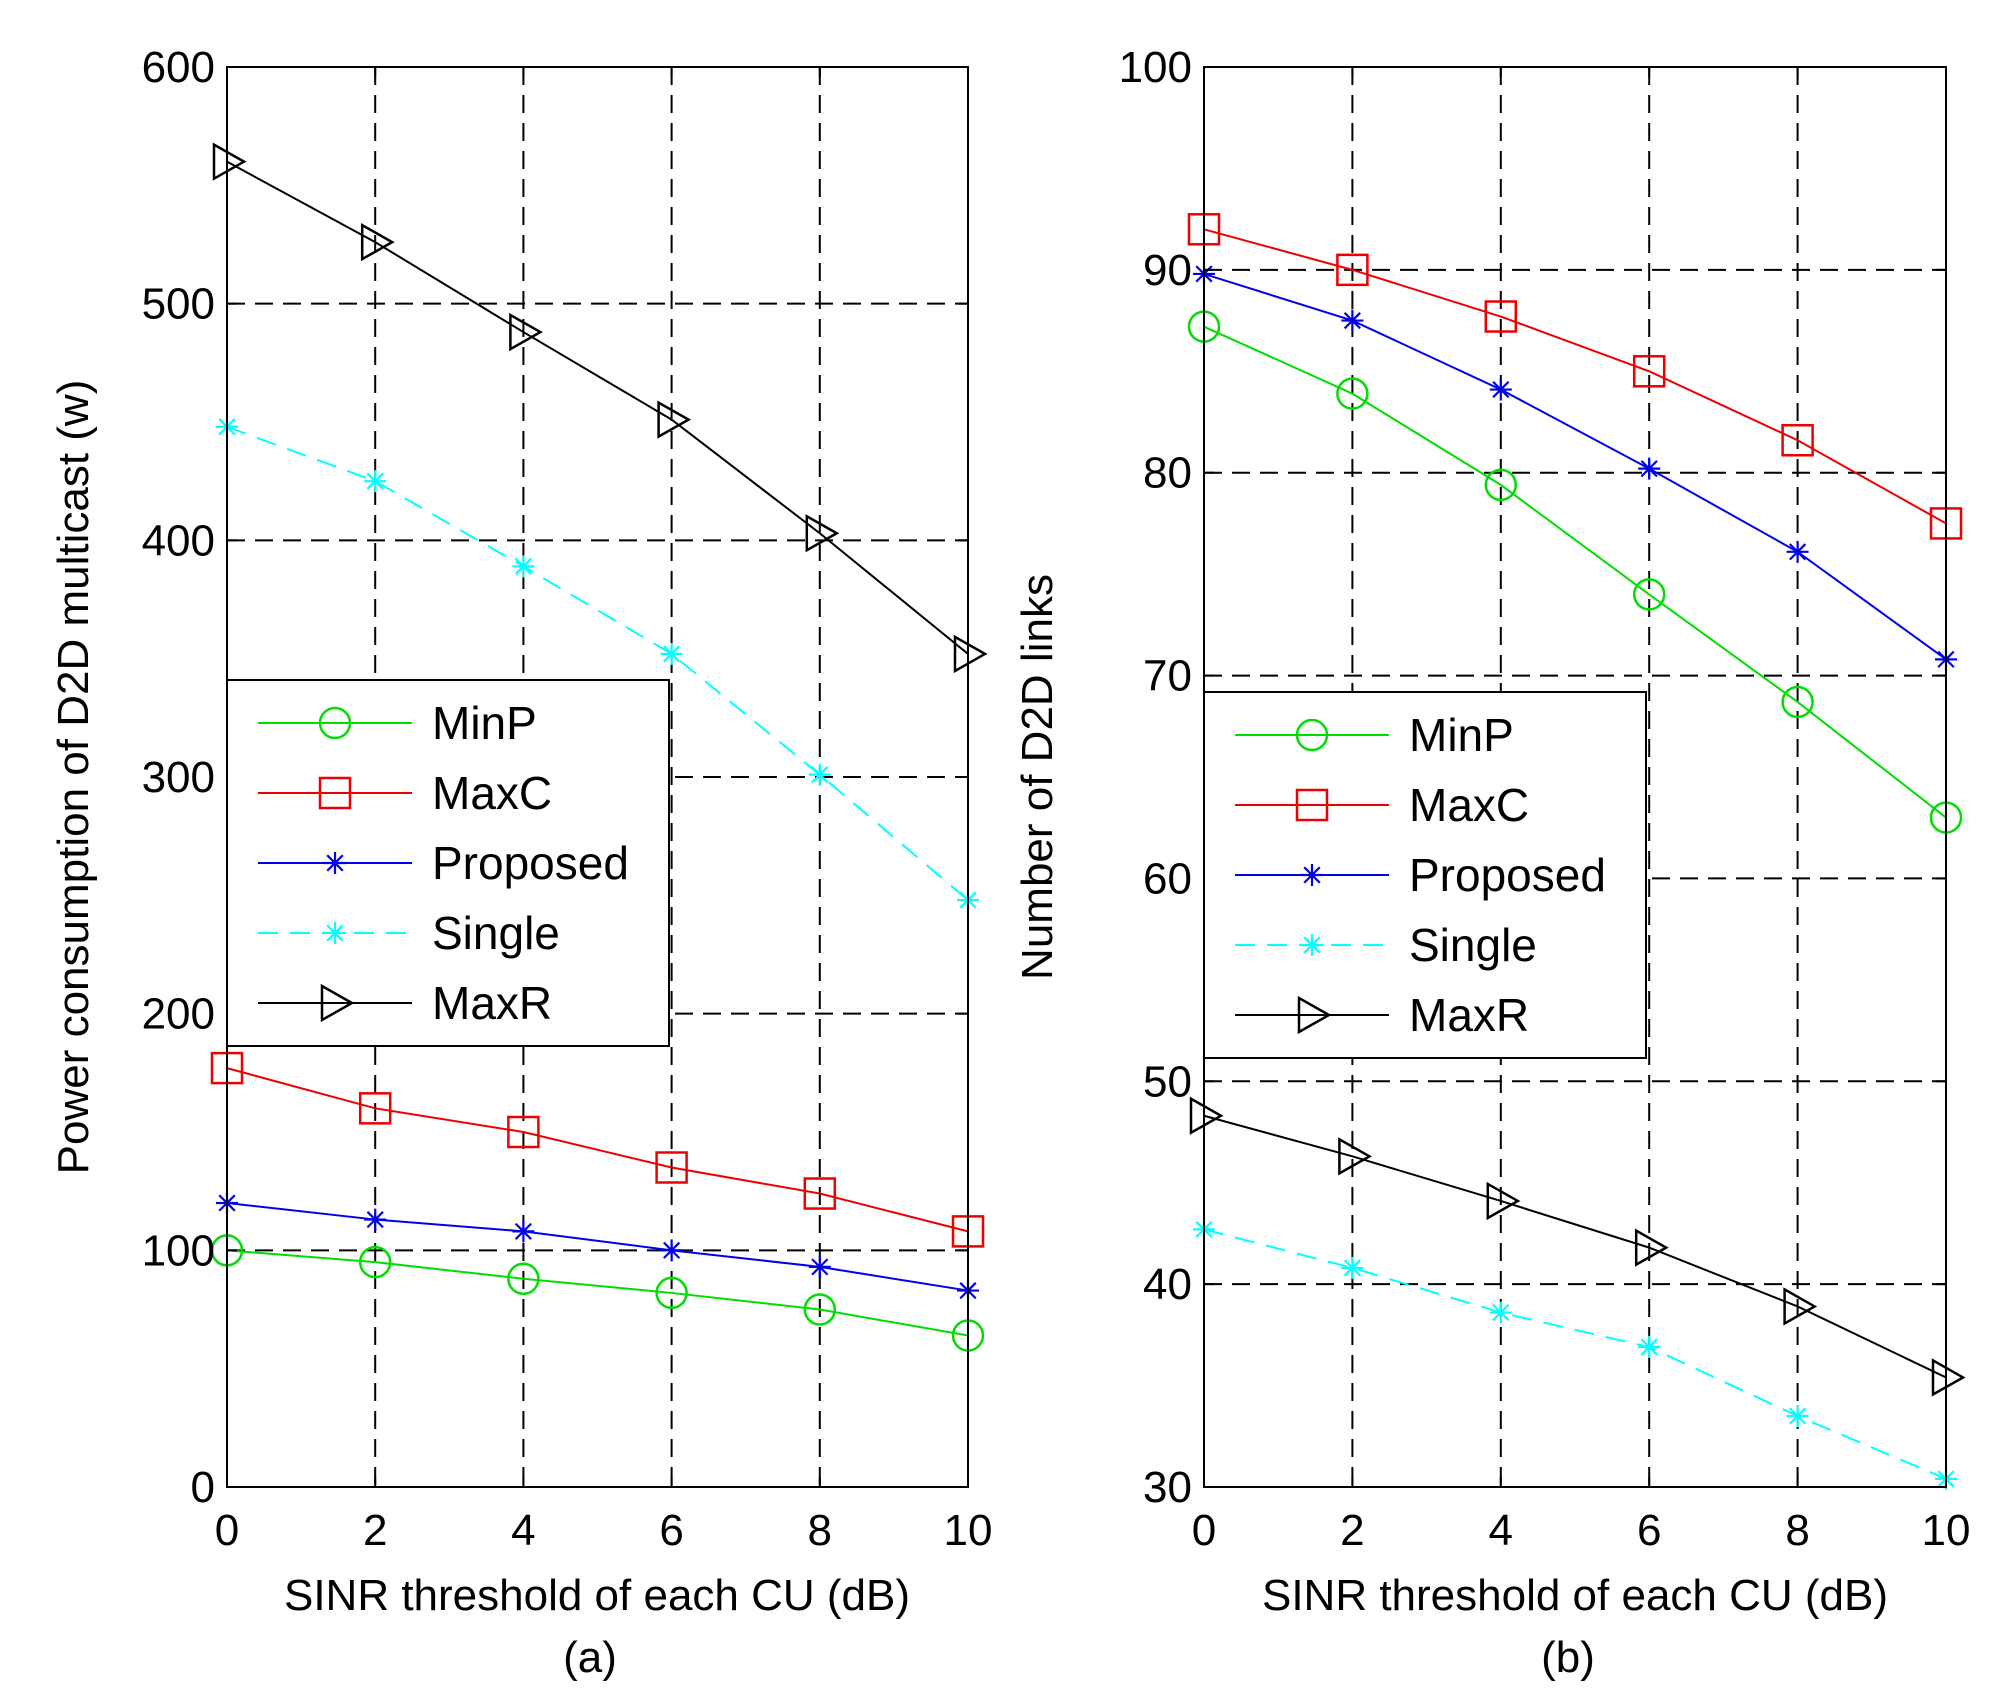  Describe the element at coordinates (1568, 1657) in the screenshot. I see `caption-b: (b)` at that location.